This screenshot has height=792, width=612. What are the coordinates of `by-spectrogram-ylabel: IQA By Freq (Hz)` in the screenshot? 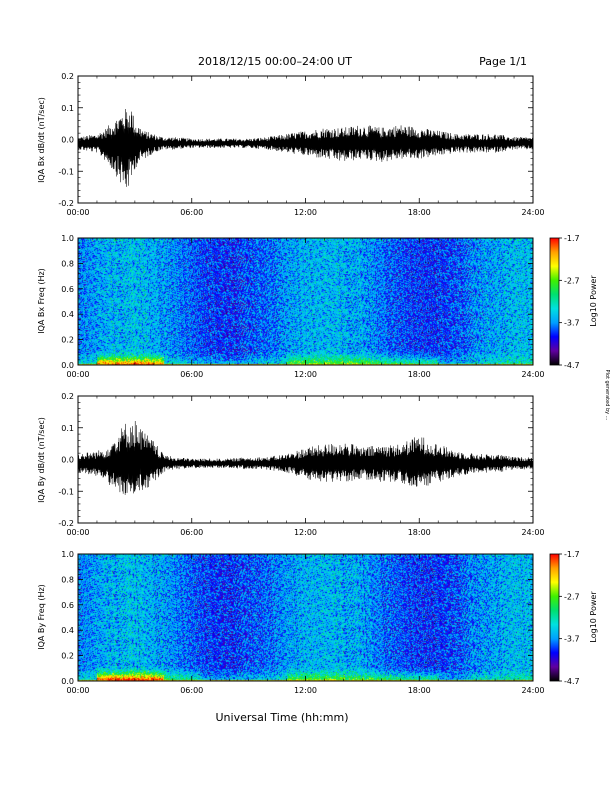 It's located at (41, 617).